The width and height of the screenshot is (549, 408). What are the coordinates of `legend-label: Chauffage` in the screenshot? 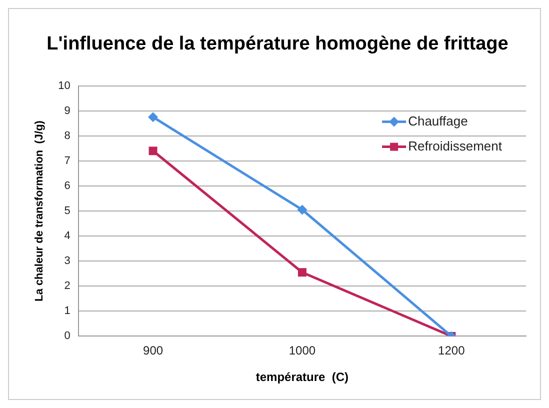 It's located at (438, 120).